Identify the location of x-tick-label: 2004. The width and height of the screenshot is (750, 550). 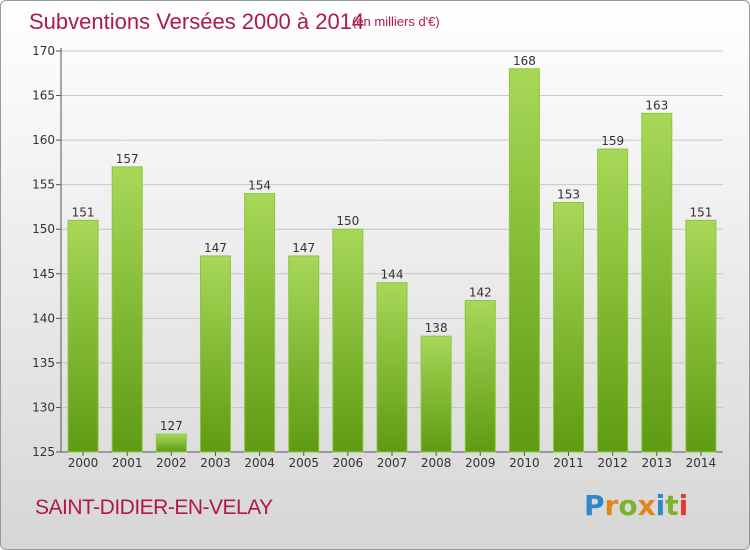
(259, 463).